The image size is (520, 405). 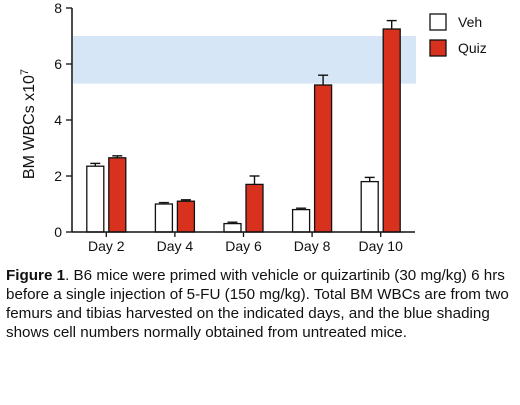 What do you see at coordinates (58, 120) in the screenshot?
I see `y-tick-label: 4` at bounding box center [58, 120].